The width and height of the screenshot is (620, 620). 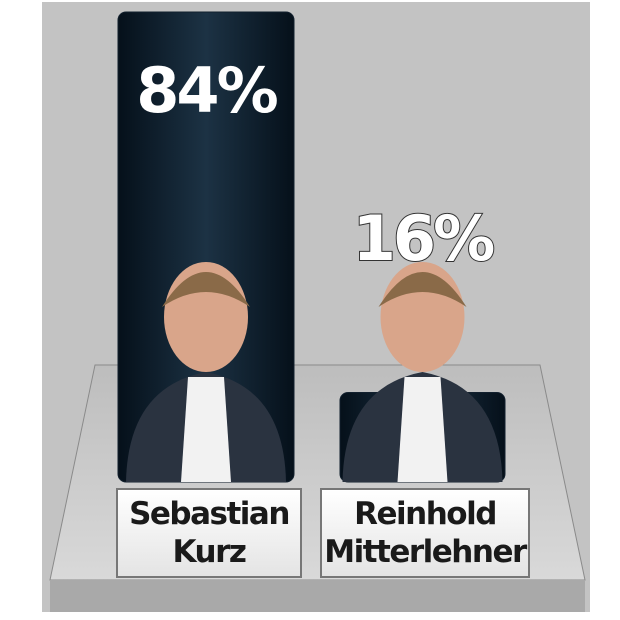 I want to click on value-label: 84%, so click(x=206, y=90).